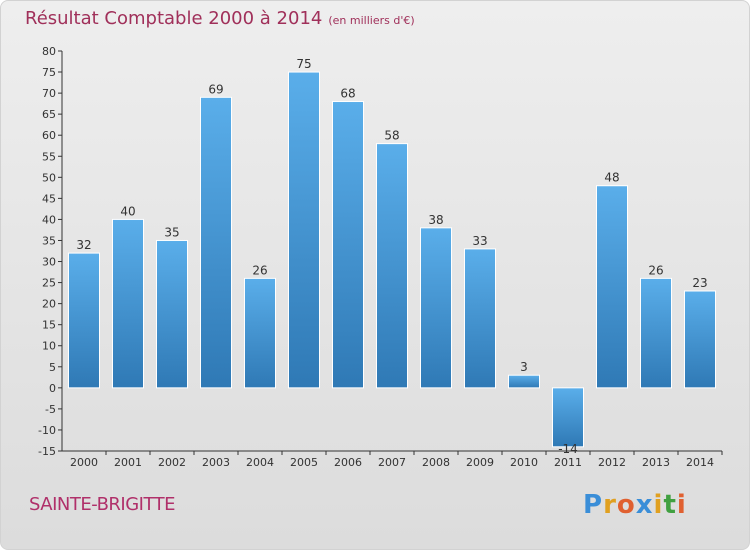  Describe the element at coordinates (50, 409) in the screenshot. I see `y-tick-label: -5` at that location.